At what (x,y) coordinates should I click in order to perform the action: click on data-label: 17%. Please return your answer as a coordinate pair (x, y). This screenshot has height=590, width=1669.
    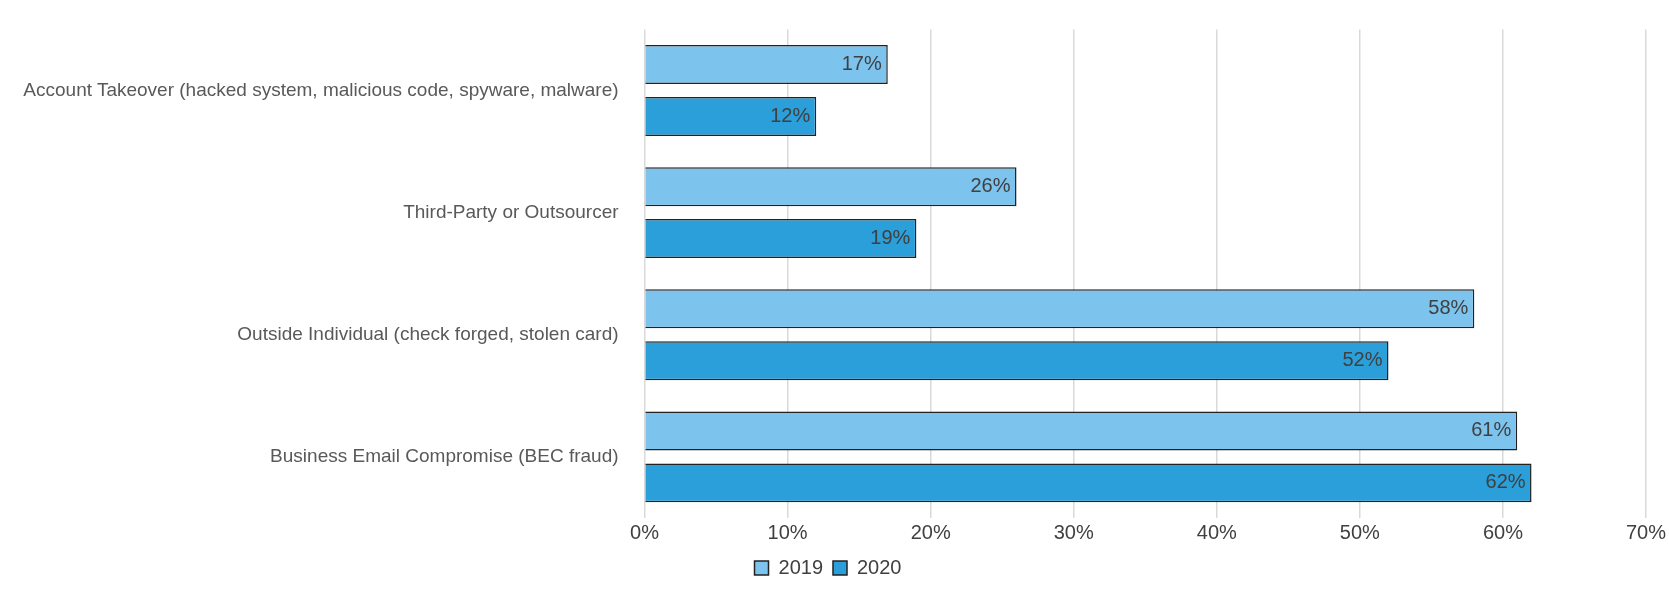
    Looking at the image, I should click on (861, 63).